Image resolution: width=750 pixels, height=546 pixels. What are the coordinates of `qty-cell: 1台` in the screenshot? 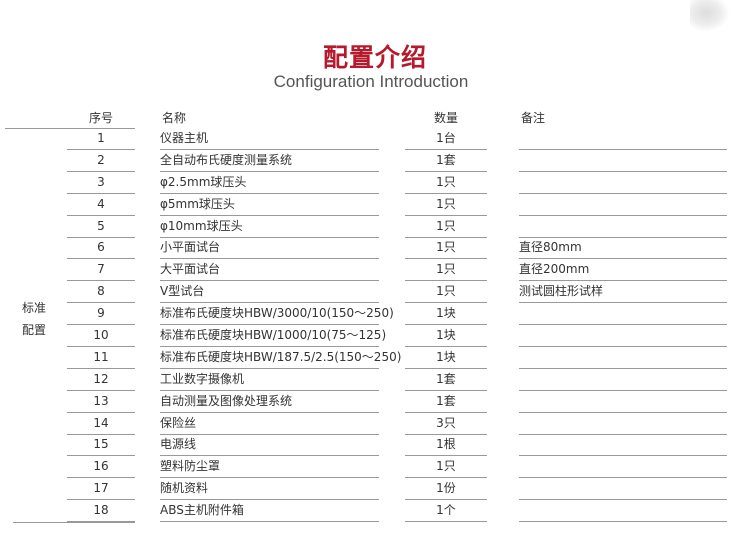 It's located at (446, 139).